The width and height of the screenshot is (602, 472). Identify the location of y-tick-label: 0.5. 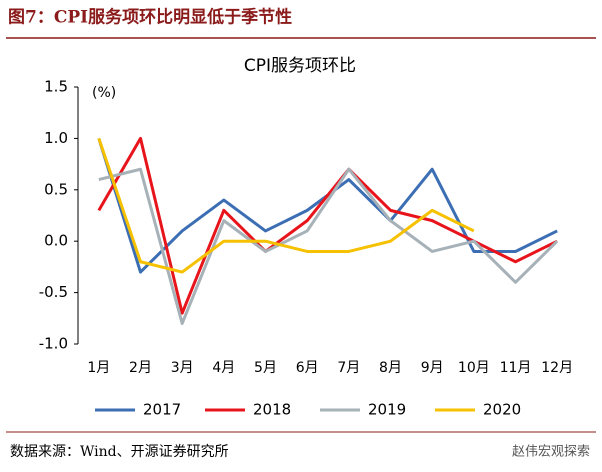
(56, 189).